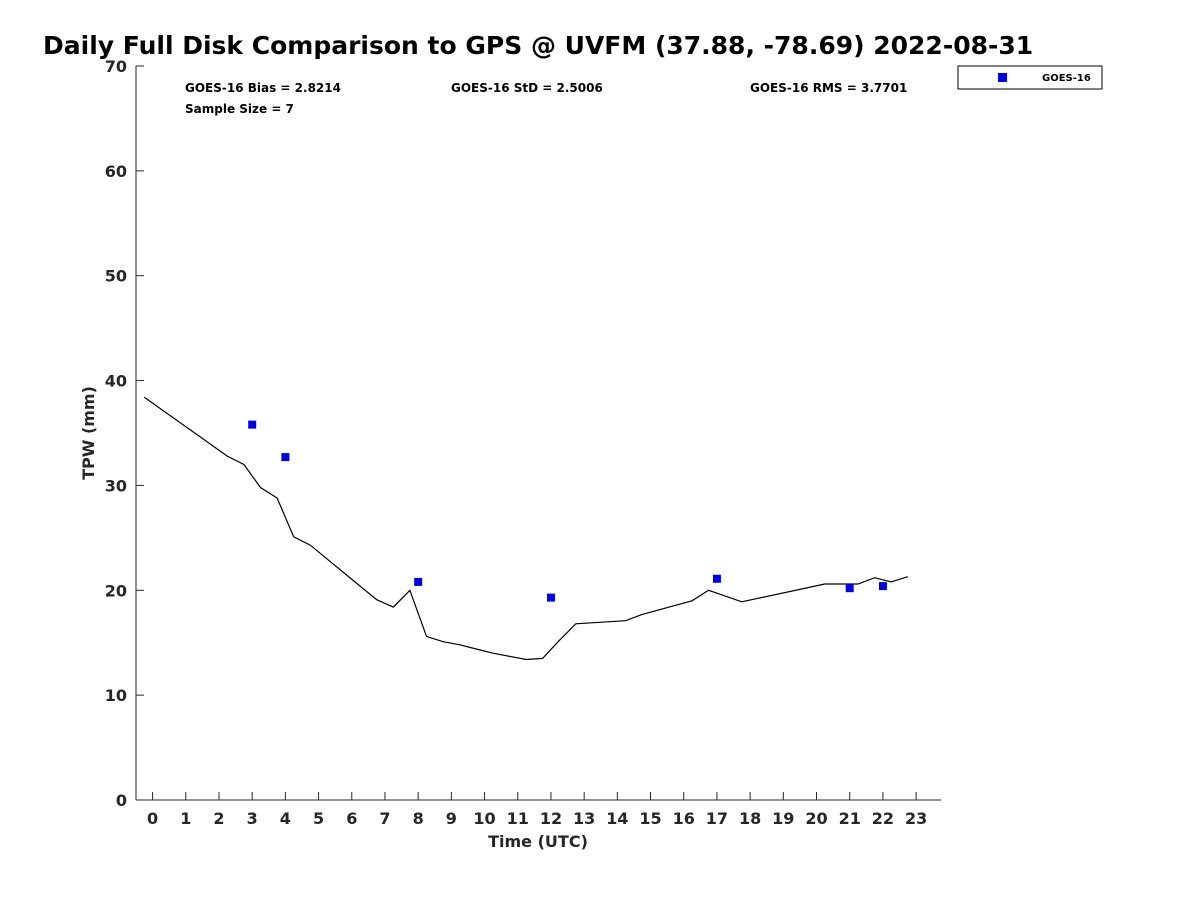 This screenshot has height=900, width=1200. What do you see at coordinates (650, 818) in the screenshot?
I see `x-tick-label: 15` at bounding box center [650, 818].